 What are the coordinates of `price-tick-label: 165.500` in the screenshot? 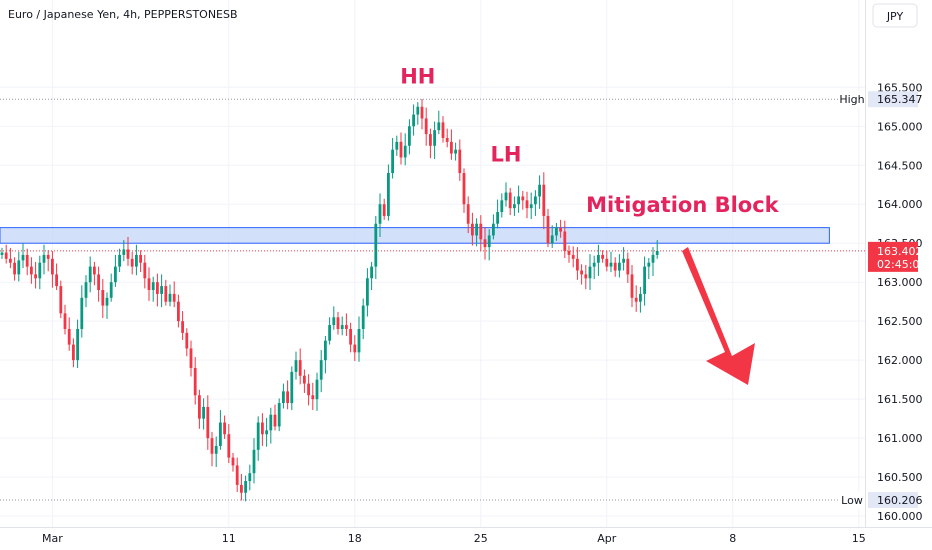 It's located at (900, 87).